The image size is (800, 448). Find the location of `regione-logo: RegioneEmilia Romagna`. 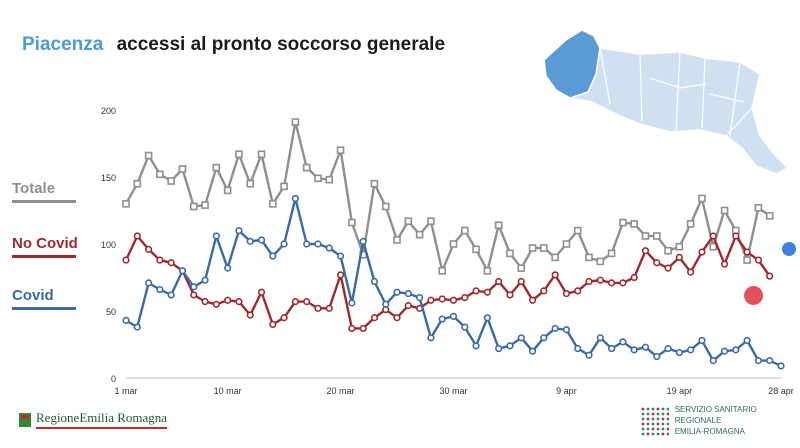

regione-logo: RegioneEmilia Romagna is located at coordinates (93, 419).